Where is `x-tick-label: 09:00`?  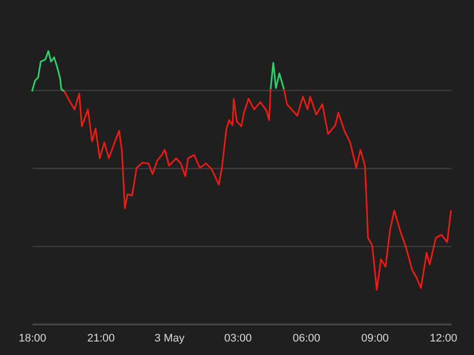 x-tick-label: 09:00 is located at coordinates (375, 338).